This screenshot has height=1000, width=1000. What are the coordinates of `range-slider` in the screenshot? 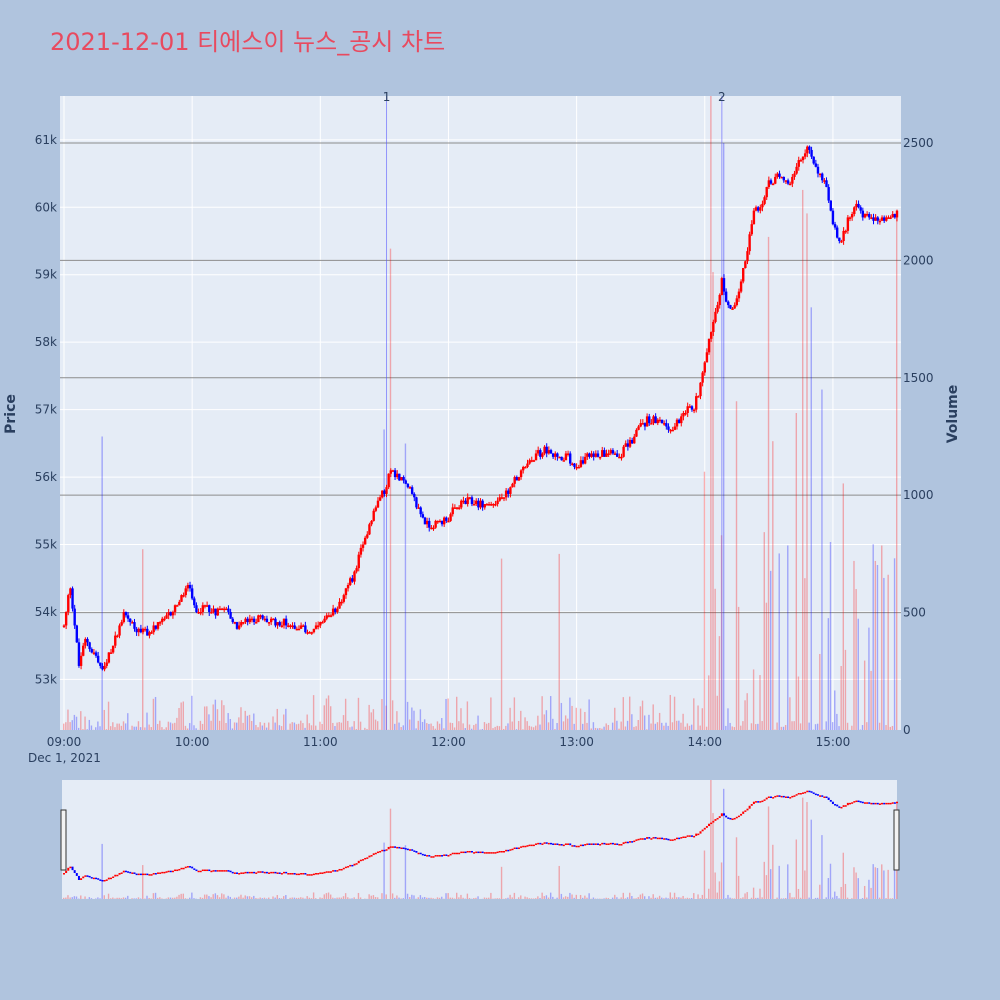 It's located at (480, 839).